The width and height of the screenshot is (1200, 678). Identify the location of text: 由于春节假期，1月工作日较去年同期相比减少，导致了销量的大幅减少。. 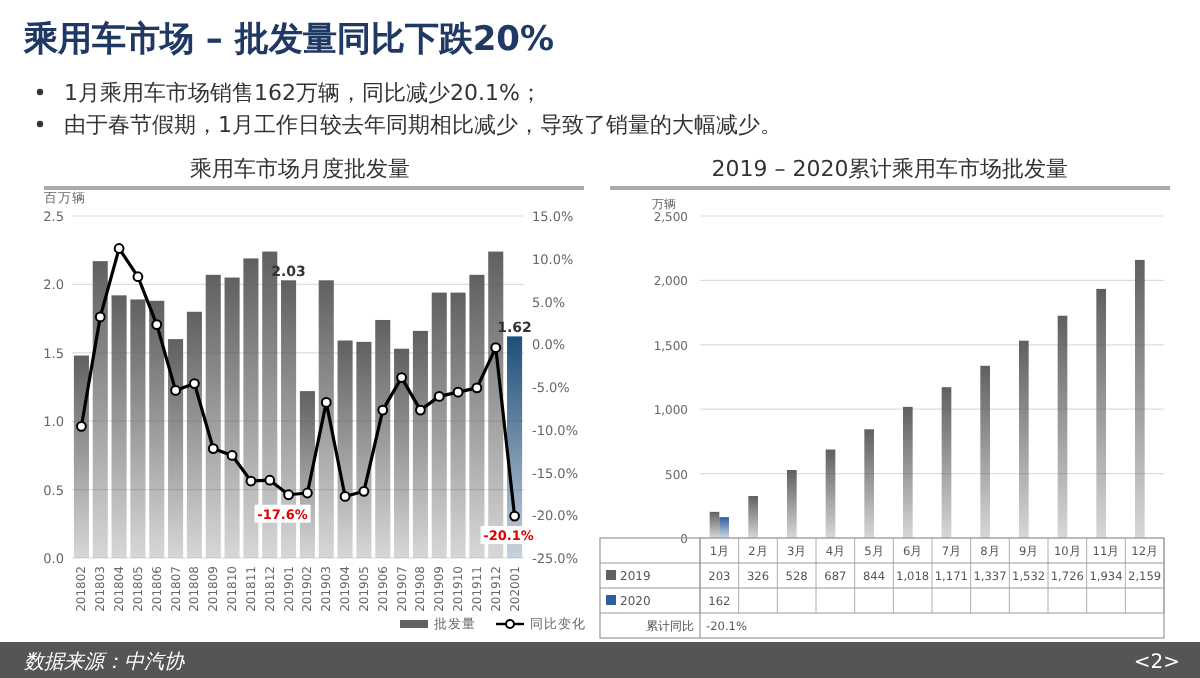
(423, 125).